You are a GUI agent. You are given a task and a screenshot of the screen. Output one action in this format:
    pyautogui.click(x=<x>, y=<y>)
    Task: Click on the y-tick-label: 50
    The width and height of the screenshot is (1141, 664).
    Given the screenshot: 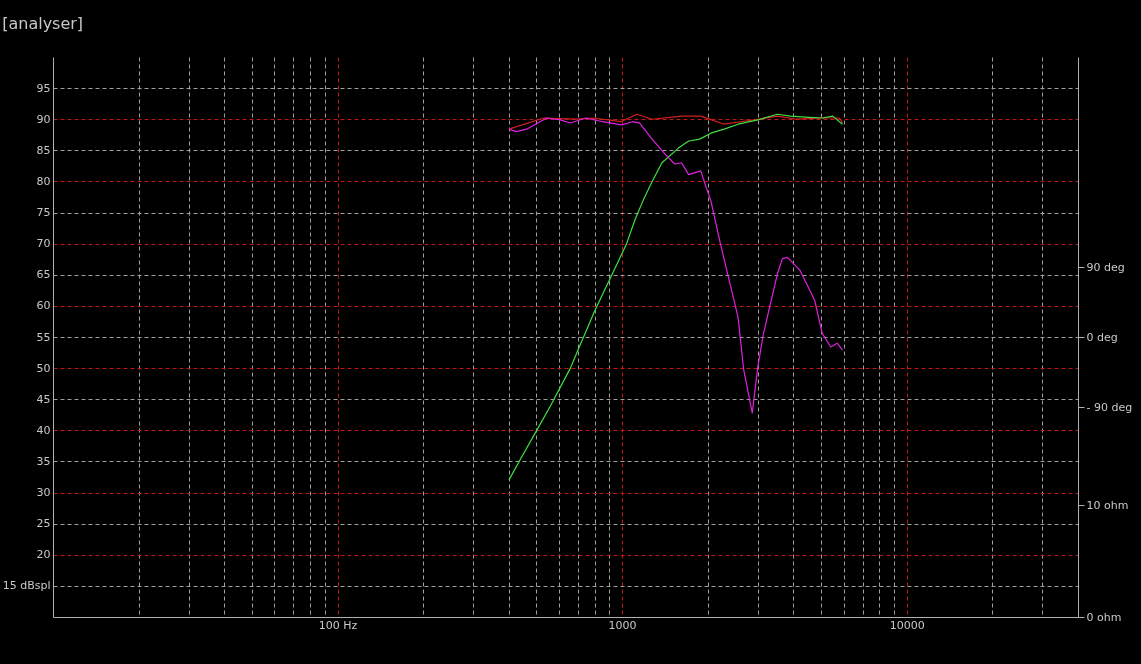 What is the action you would take?
    pyautogui.click(x=43, y=368)
    